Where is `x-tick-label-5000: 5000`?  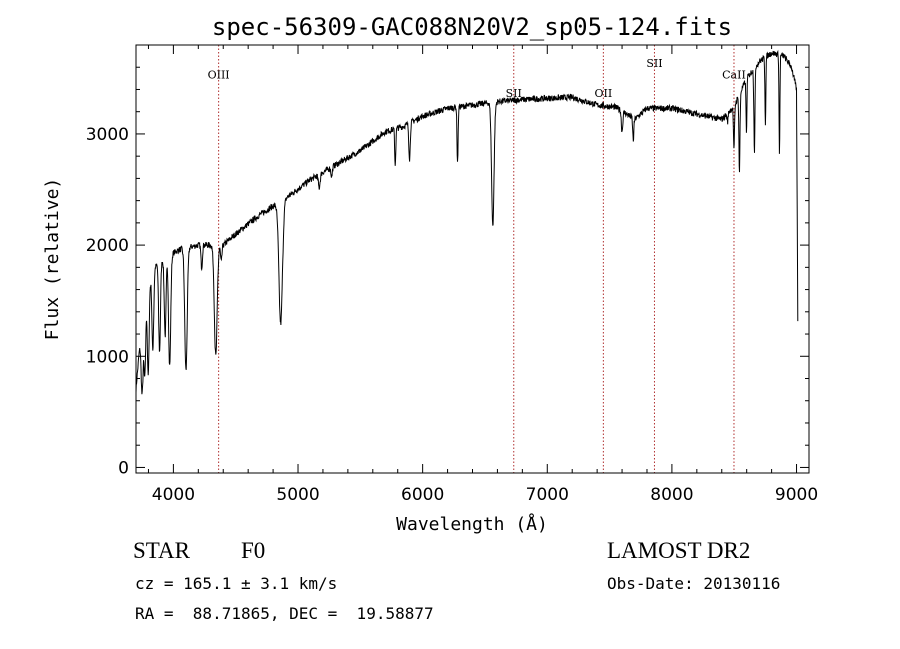 x-tick-label-5000: 5000 is located at coordinates (297, 495).